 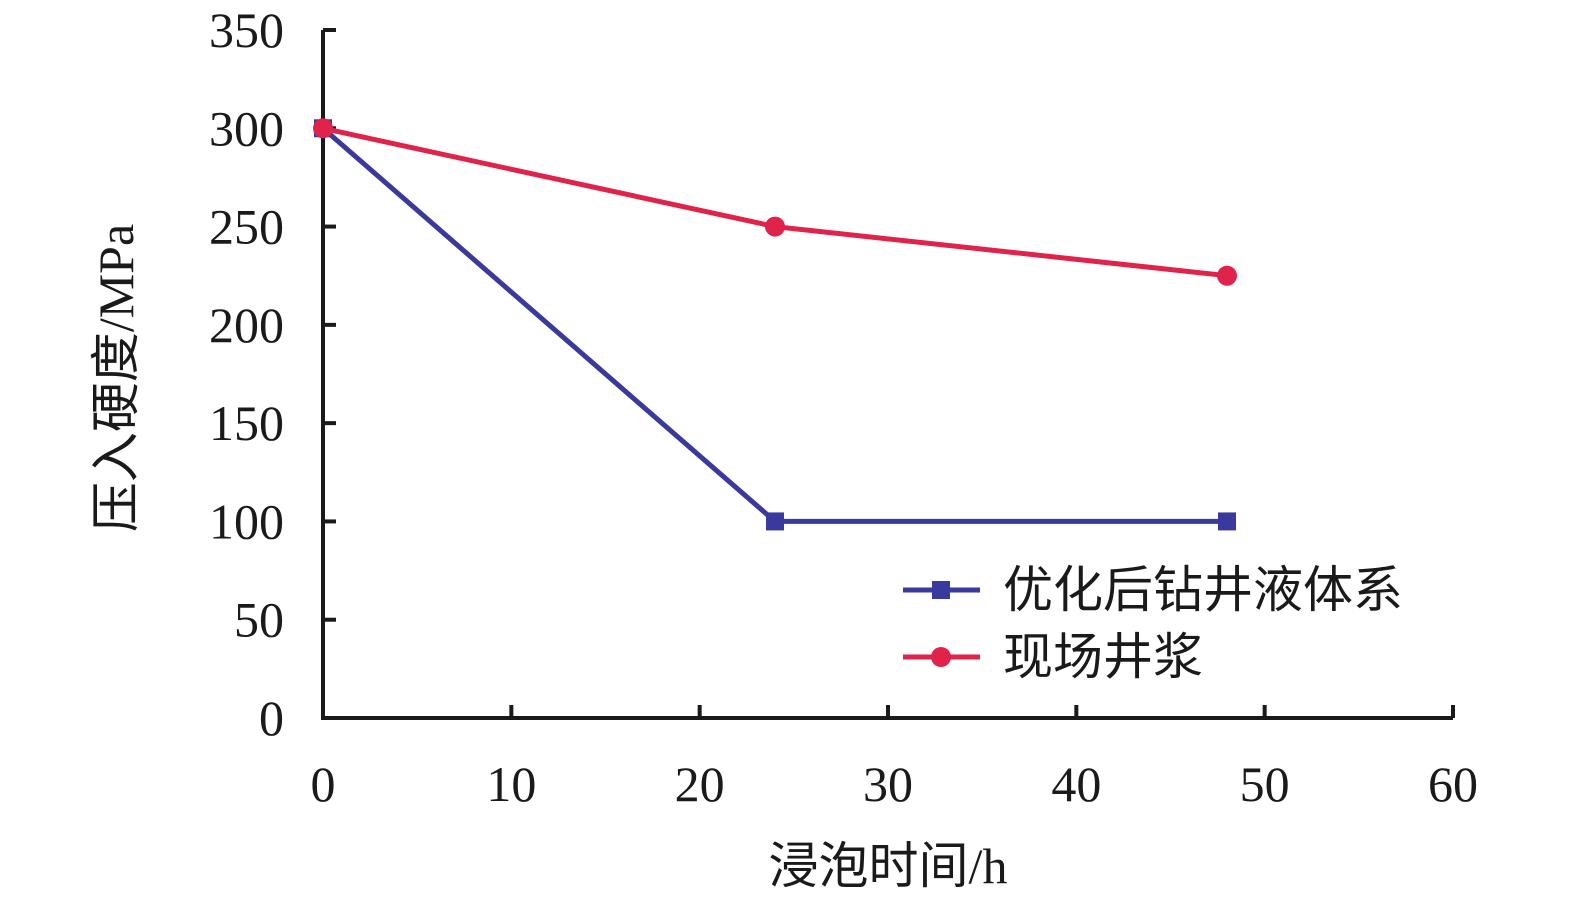 I want to click on x-tick-label: 0, so click(x=323, y=784).